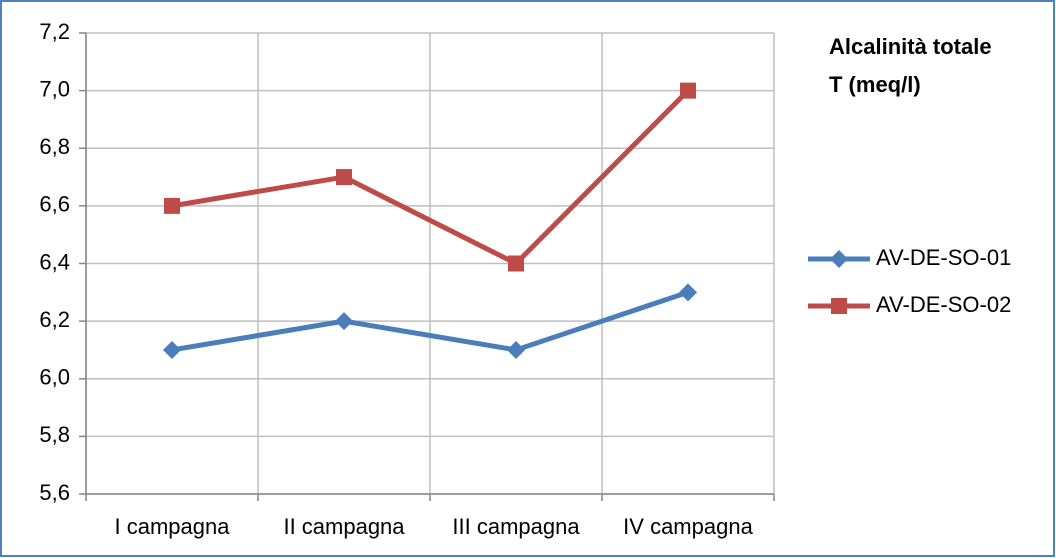 This screenshot has width=1056, height=558. What do you see at coordinates (54, 261) in the screenshot?
I see `y-tick-label: 6,4` at bounding box center [54, 261].